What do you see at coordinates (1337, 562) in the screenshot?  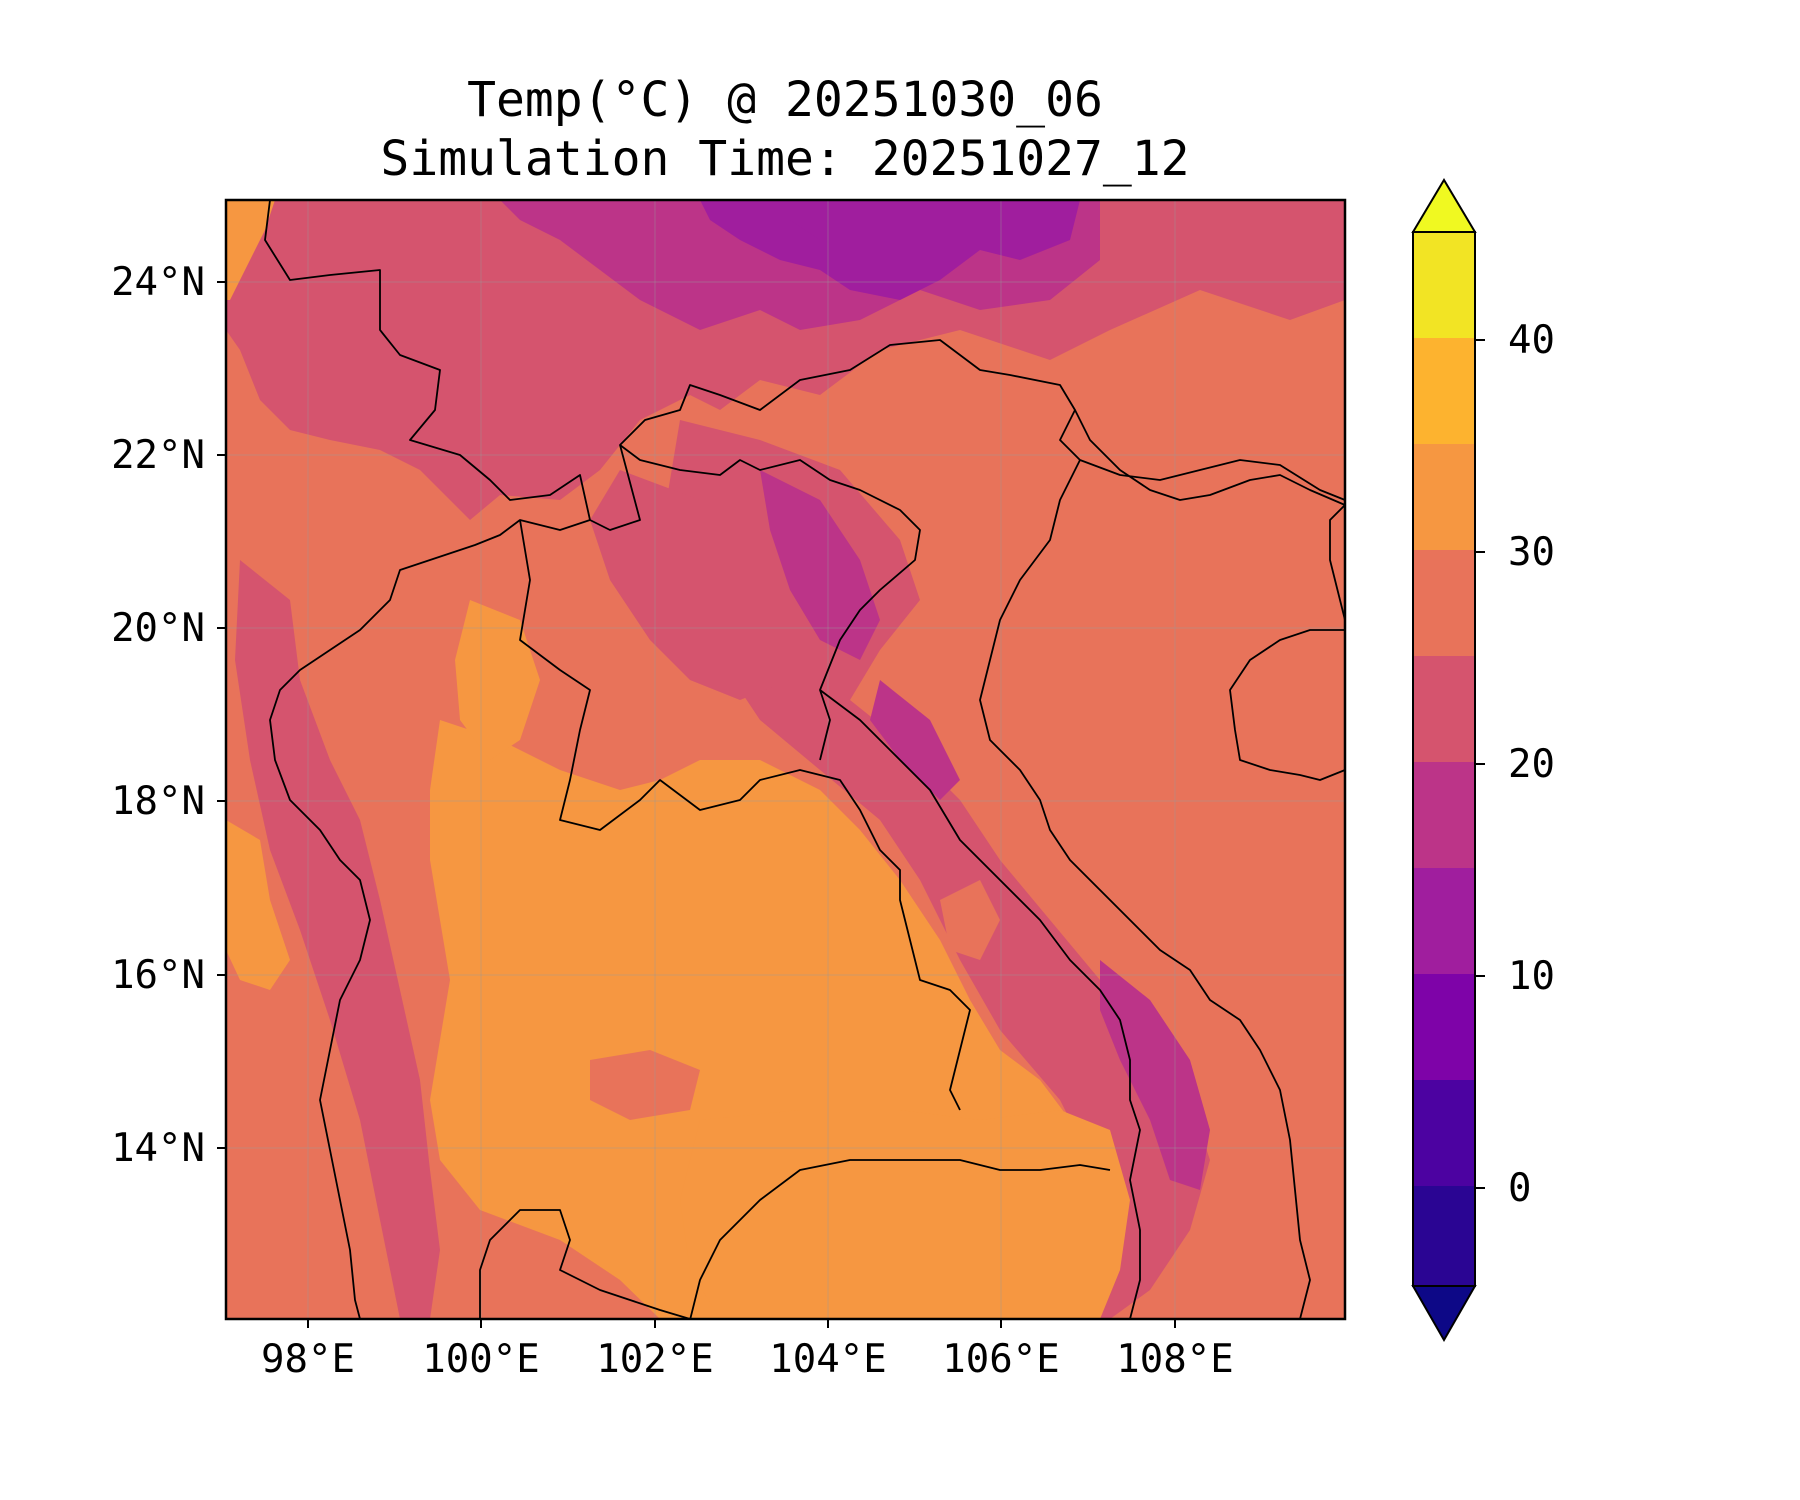 I see `coastline-leizhou` at bounding box center [1337, 562].